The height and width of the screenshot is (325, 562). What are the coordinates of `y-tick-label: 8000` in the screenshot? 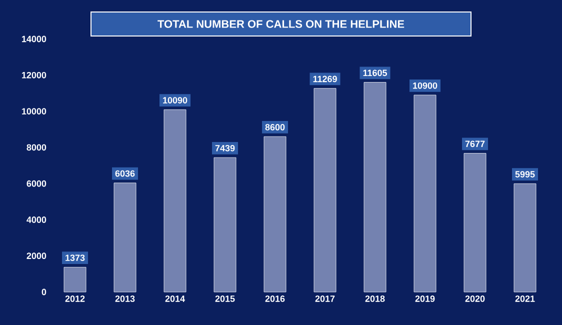 It's located at (36, 147).